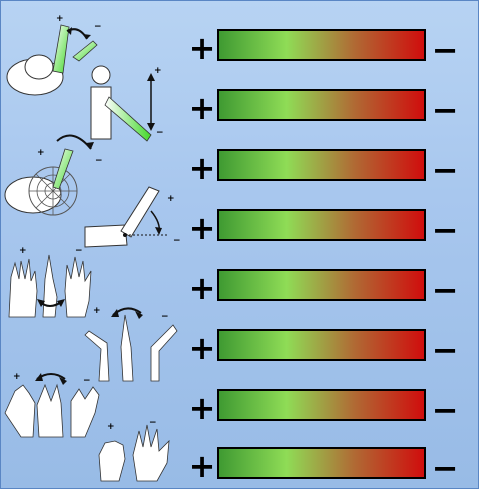  What do you see at coordinates (202, 168) in the screenshot?
I see `increase-button-3: +` at bounding box center [202, 168].